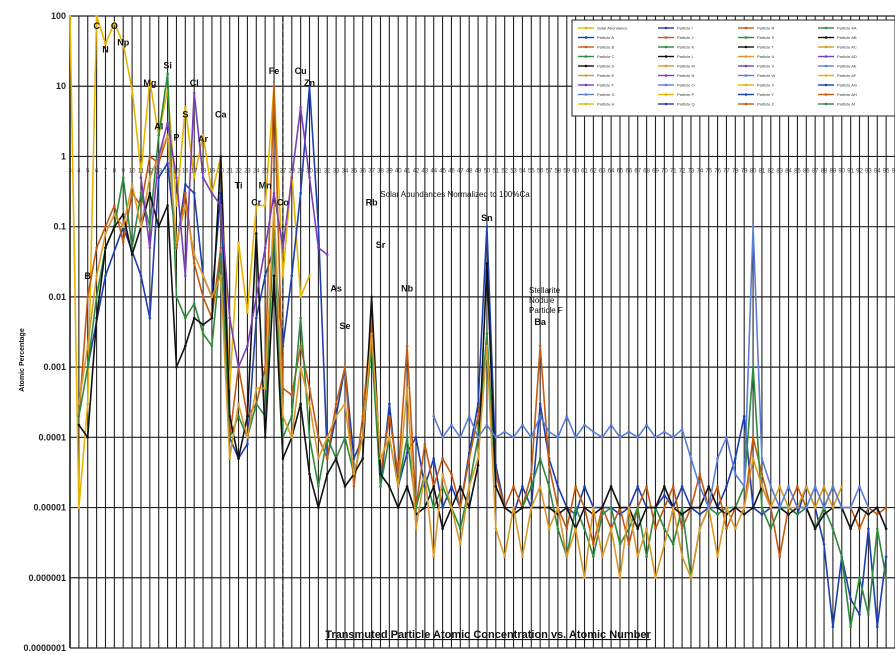 This screenshot has height=655, width=895. What do you see at coordinates (265, 171) in the screenshot?
I see `x-tick-label: 25` at bounding box center [265, 171].